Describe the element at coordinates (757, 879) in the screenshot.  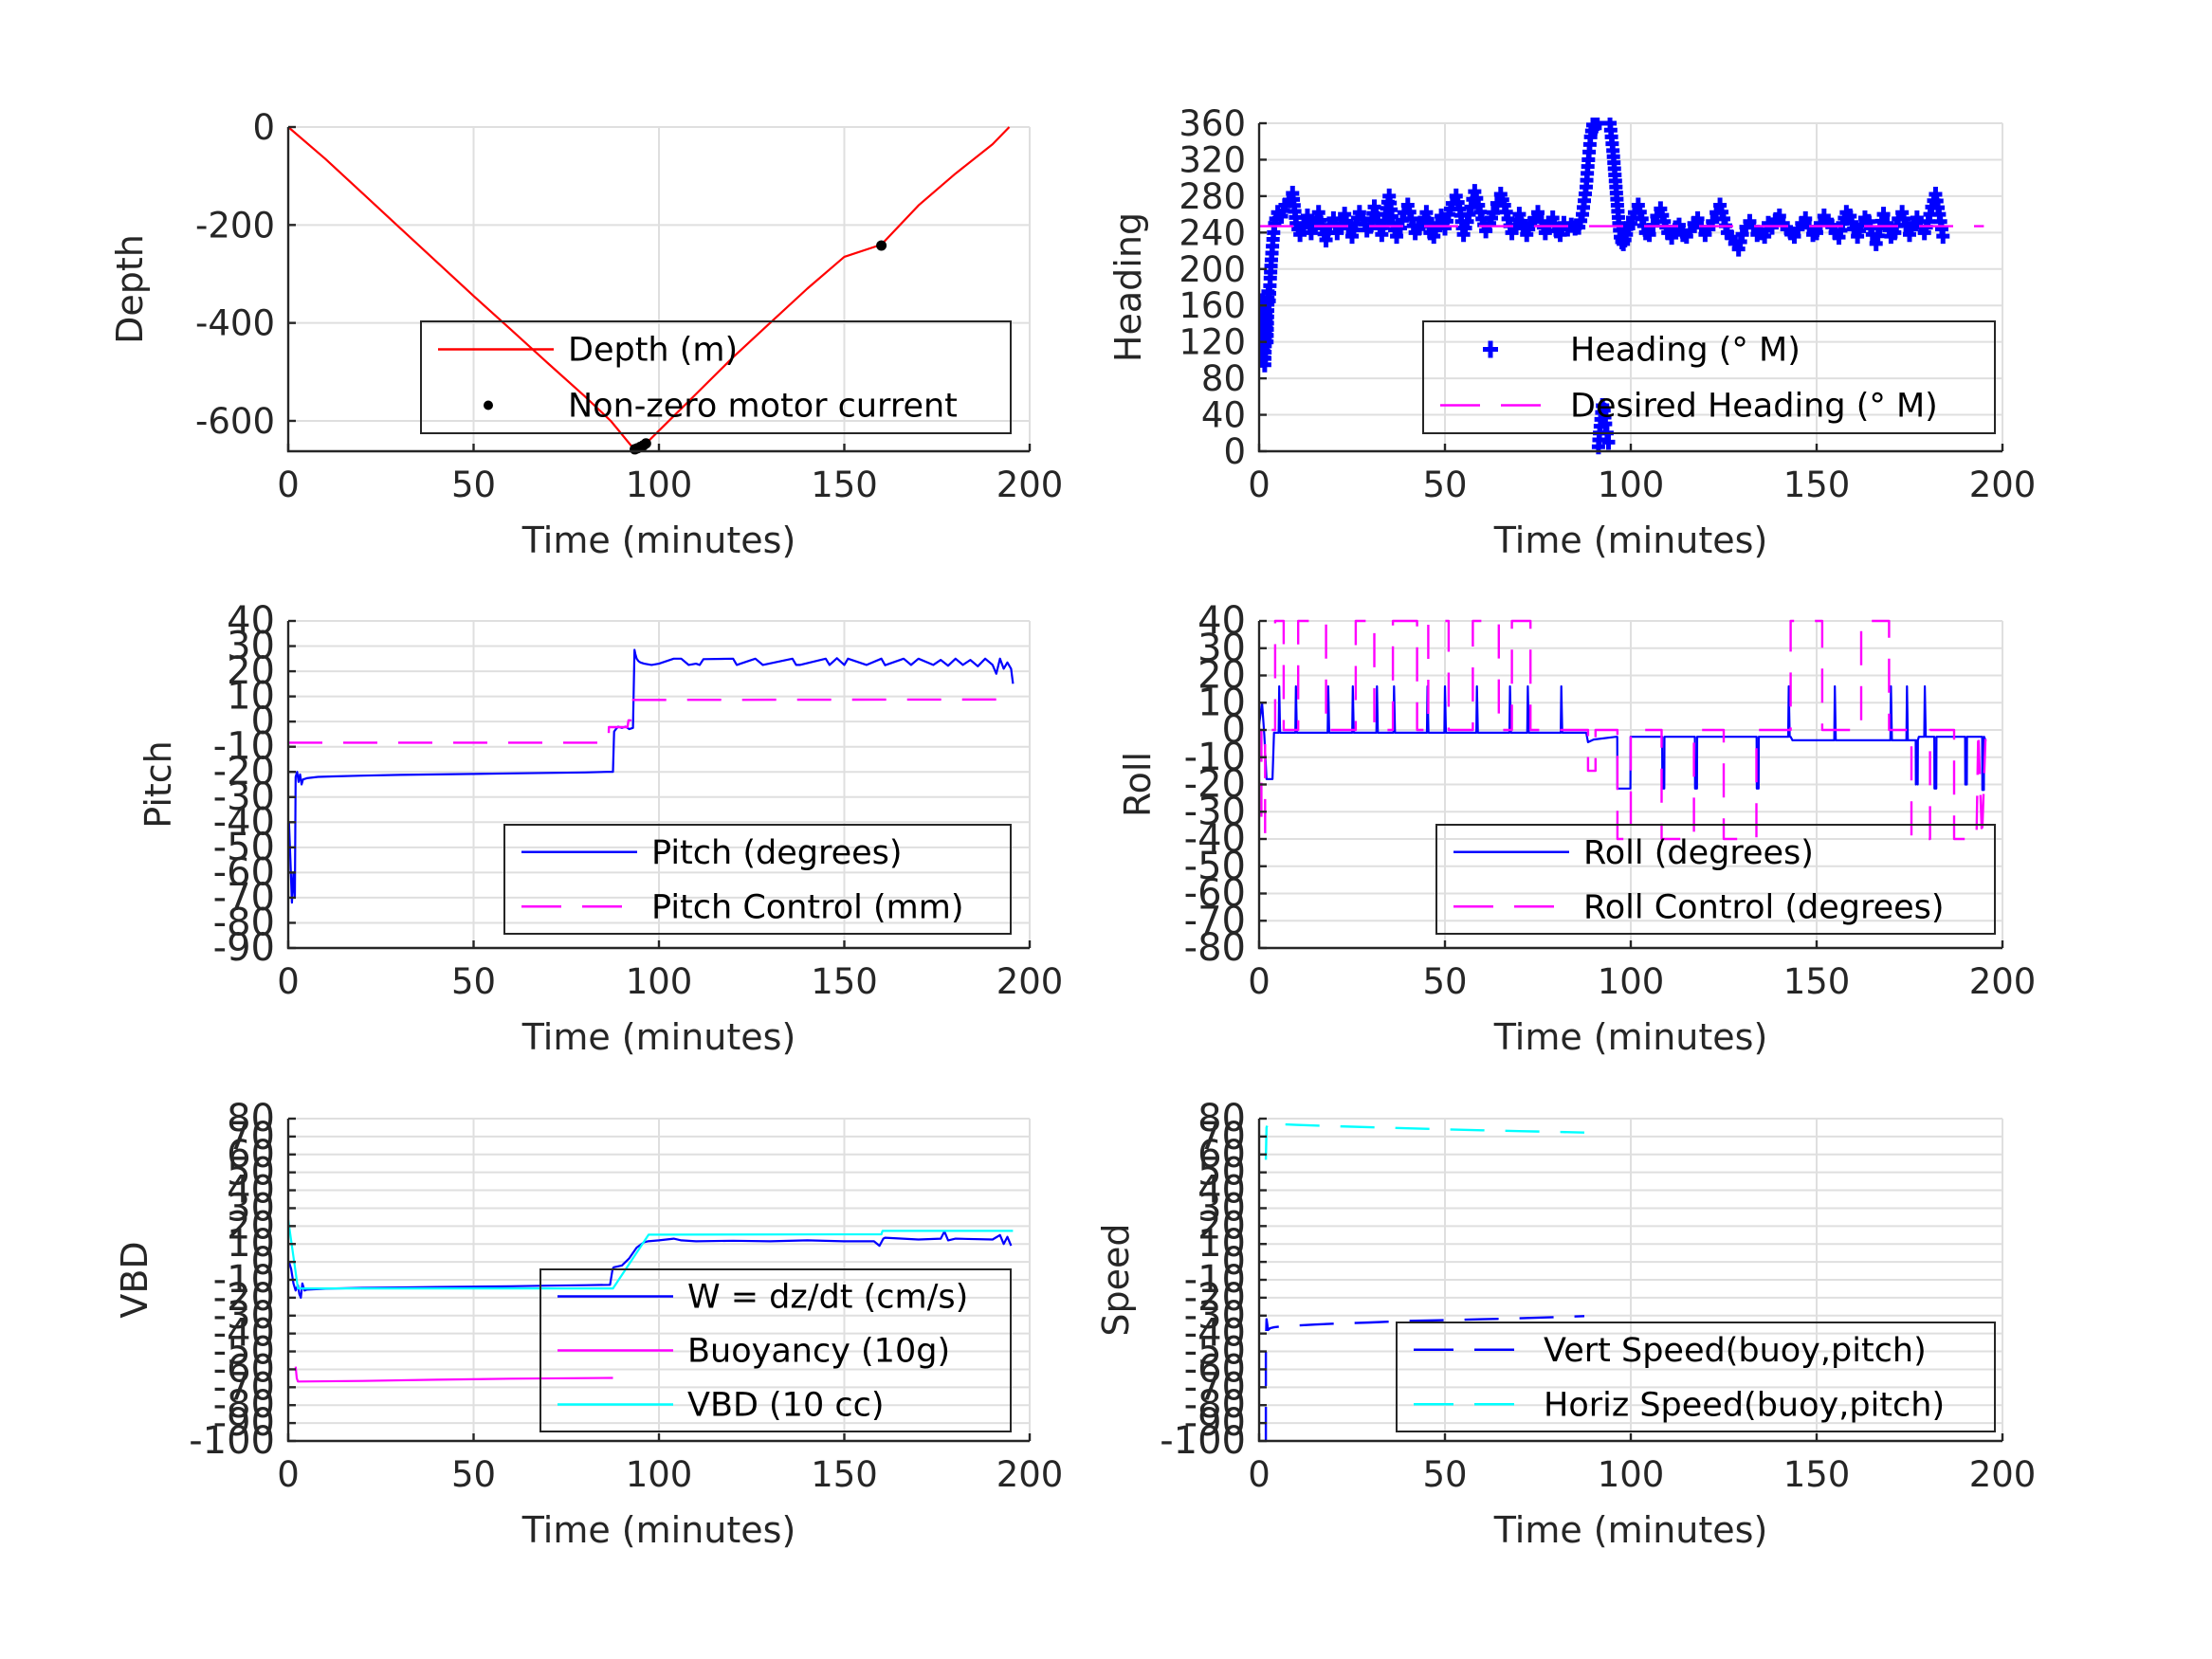
I see `pitch-legend: Pitch (degrees) Pitch Control (mm)` at that location.